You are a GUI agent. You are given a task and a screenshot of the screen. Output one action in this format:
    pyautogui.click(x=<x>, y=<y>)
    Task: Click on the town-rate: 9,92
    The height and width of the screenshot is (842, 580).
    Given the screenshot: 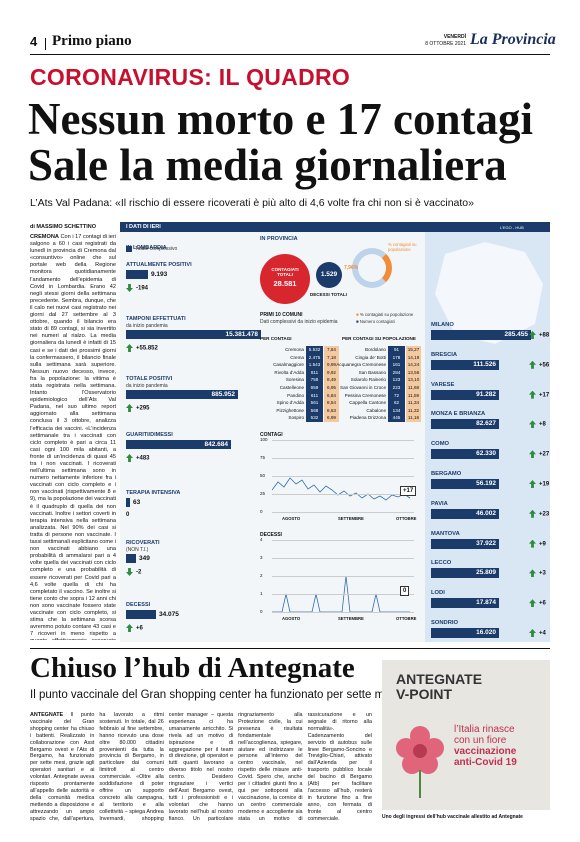 What is the action you would take?
    pyautogui.click(x=331, y=372)
    